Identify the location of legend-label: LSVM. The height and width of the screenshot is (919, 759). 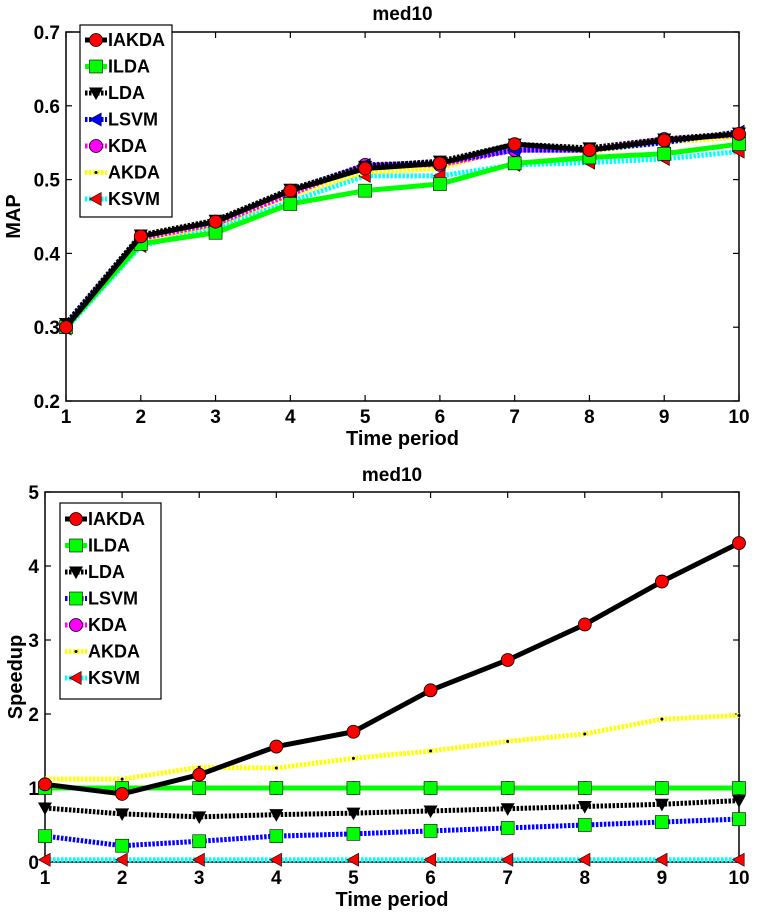
(113, 599).